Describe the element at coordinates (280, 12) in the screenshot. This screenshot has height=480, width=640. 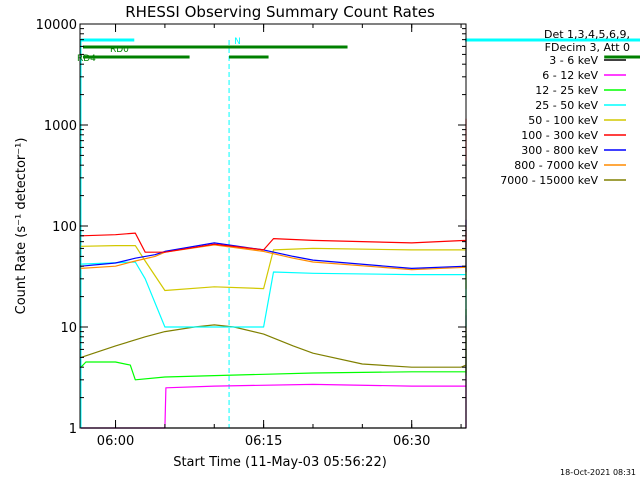
I see `chart-title: RHESSI Observing Summary Count Rates` at that location.